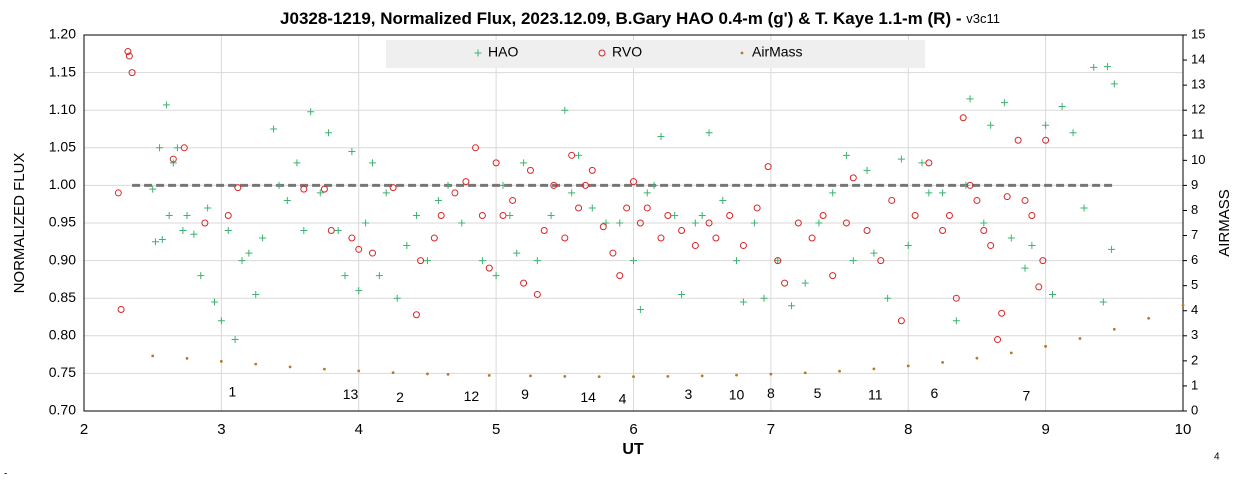 The width and height of the screenshot is (1241, 480). I want to click on x-tick-label: 5, so click(496, 429).